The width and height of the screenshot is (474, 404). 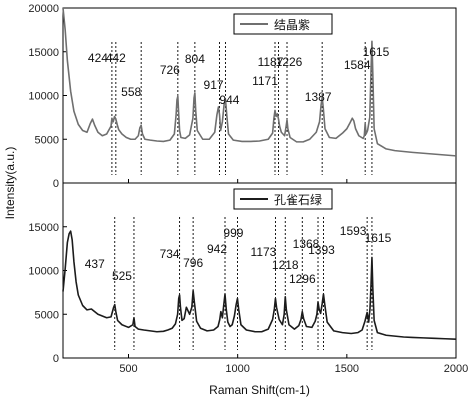 I want to click on x-tick-label: 1500, so click(x=347, y=369).